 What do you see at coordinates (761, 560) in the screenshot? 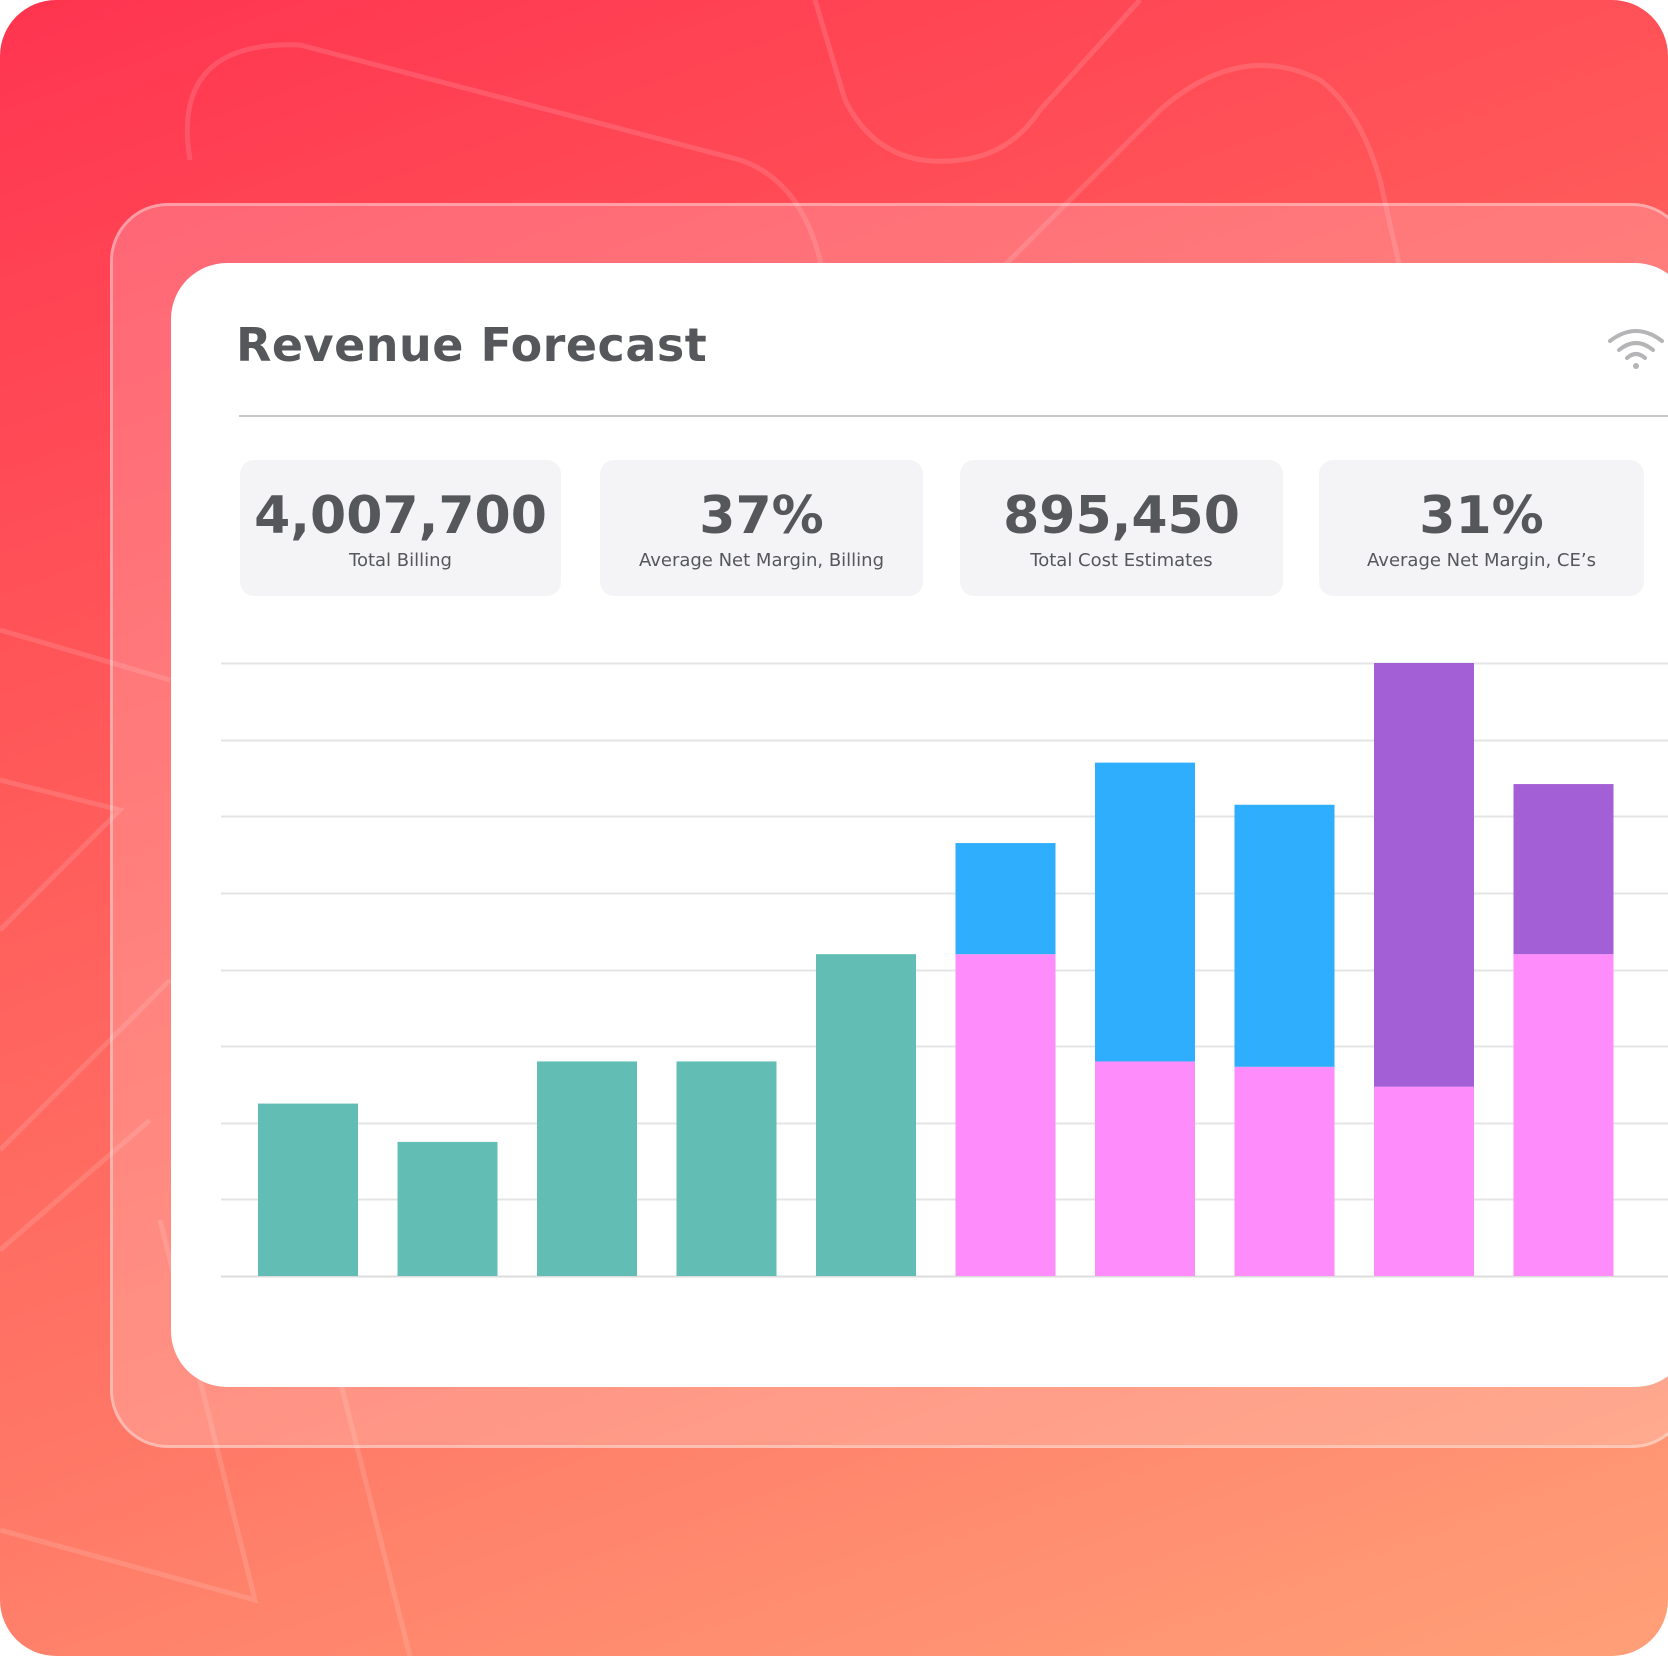
I see `kpi-label: Average Net Margin, Billing` at bounding box center [761, 560].